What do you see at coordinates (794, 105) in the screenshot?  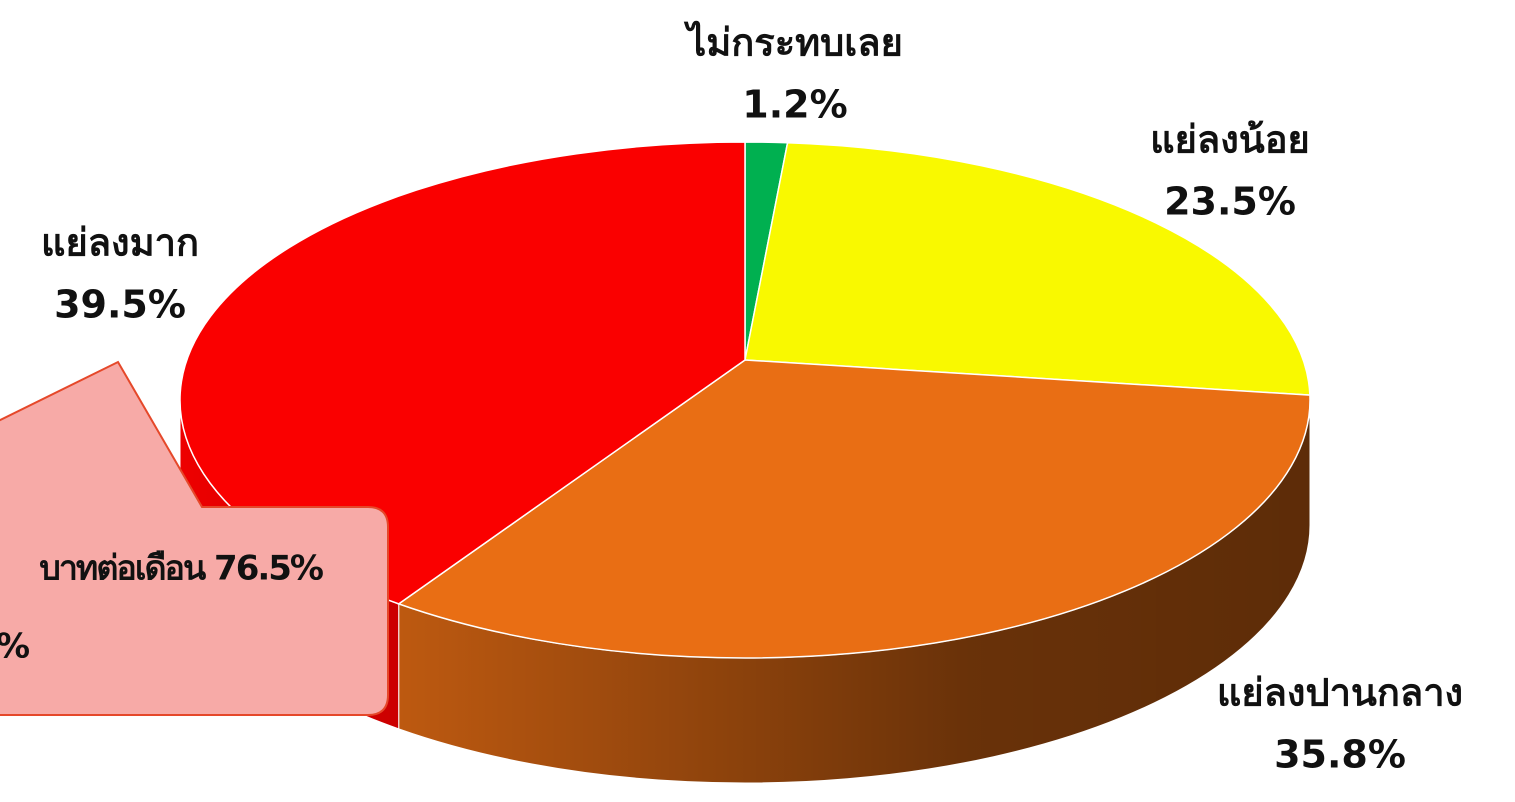 I see `value-label: 1.2%` at bounding box center [794, 105].